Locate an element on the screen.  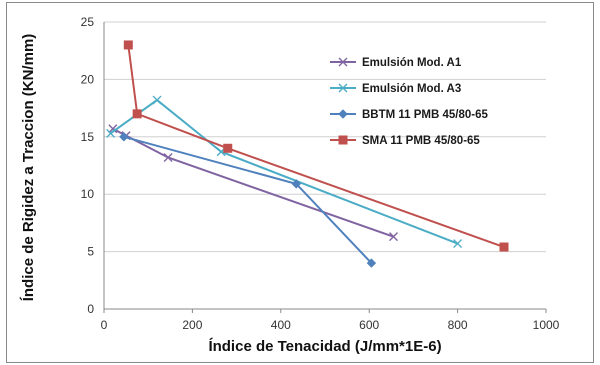
x-tick-label: 0 is located at coordinates (104, 325).